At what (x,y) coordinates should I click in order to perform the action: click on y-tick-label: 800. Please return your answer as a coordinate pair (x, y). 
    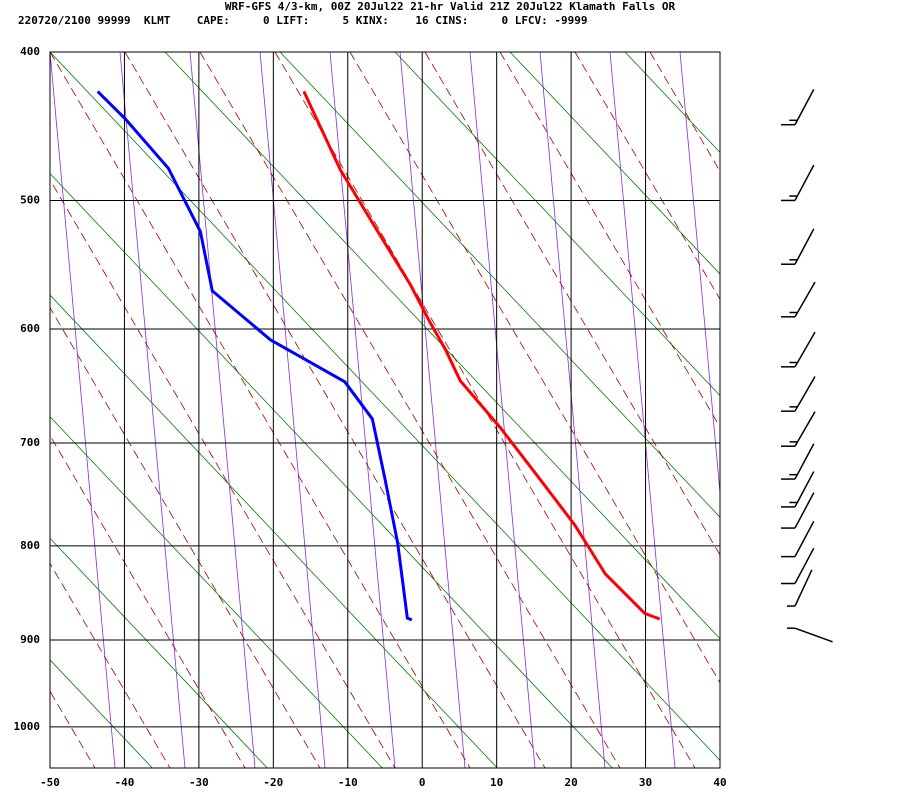
    Looking at the image, I should click on (30, 545).